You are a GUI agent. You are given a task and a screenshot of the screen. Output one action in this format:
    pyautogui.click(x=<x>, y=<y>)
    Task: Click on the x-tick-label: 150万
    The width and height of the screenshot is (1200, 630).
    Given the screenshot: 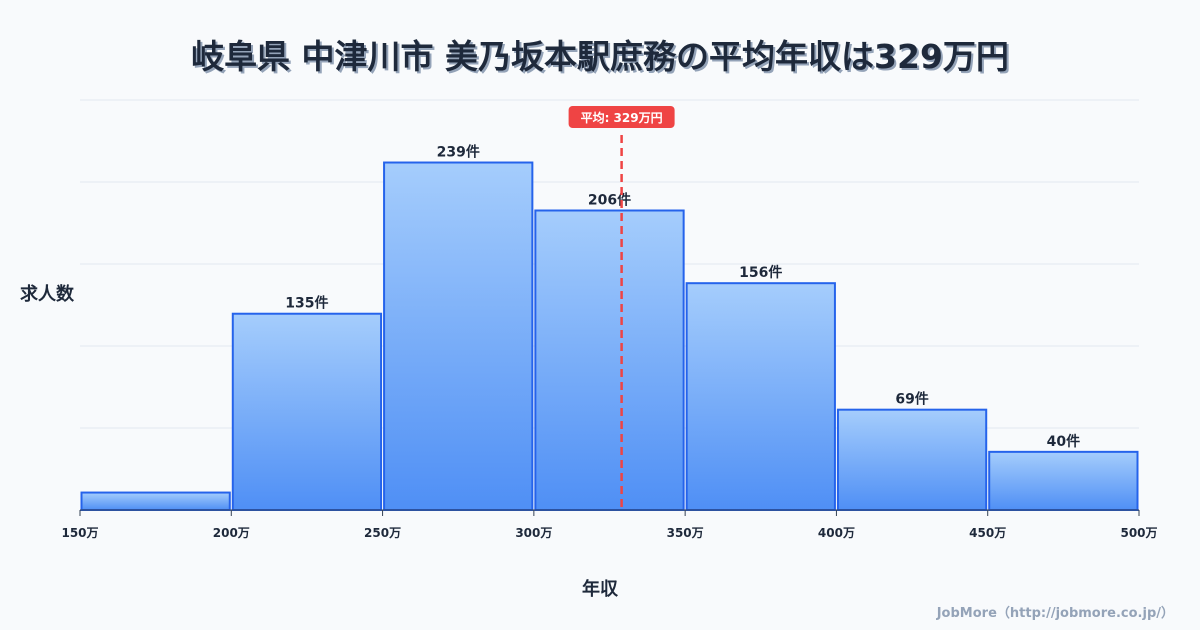 What is the action you would take?
    pyautogui.click(x=79, y=533)
    